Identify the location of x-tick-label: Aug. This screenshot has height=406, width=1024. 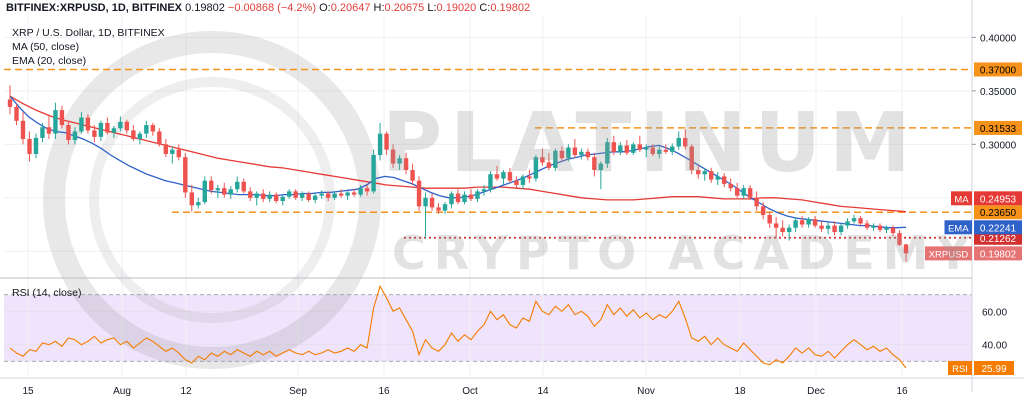
(122, 391).